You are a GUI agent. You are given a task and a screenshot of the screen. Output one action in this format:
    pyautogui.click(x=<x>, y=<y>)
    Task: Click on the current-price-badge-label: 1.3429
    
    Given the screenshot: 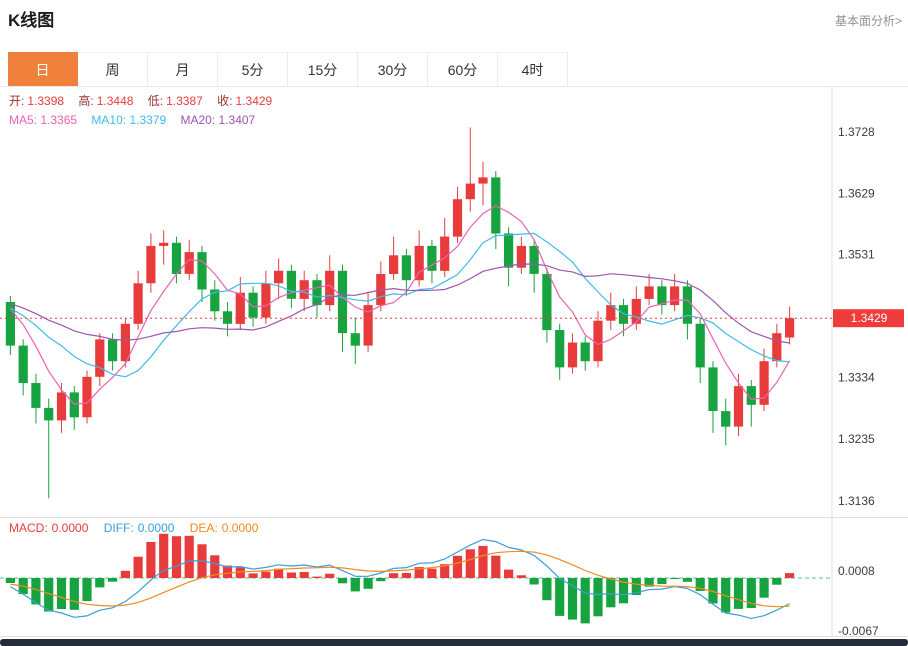 What is the action you would take?
    pyautogui.click(x=869, y=318)
    